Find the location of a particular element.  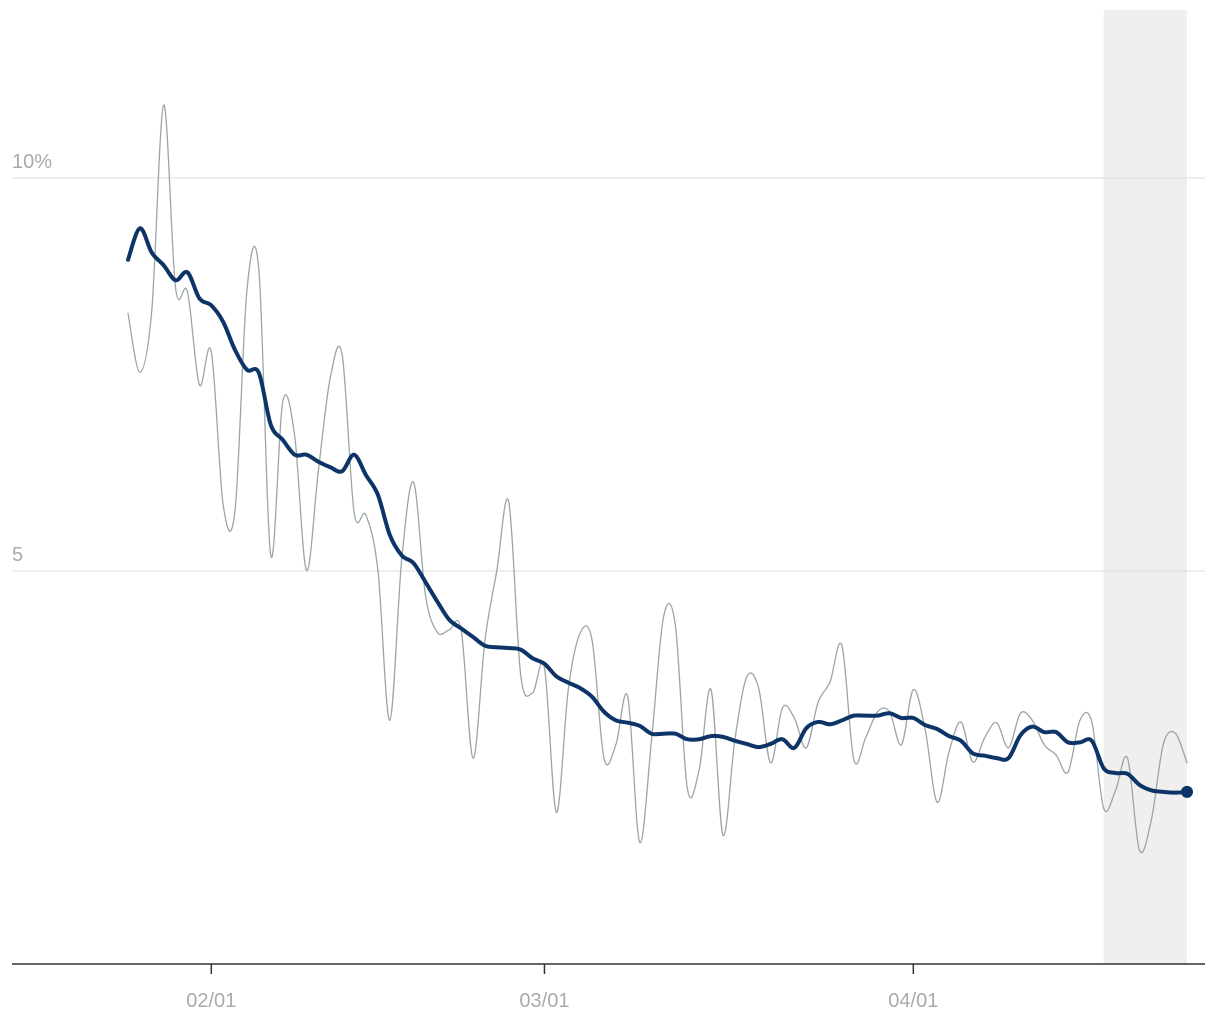

y-tick-label: 10% is located at coordinates (32, 162).